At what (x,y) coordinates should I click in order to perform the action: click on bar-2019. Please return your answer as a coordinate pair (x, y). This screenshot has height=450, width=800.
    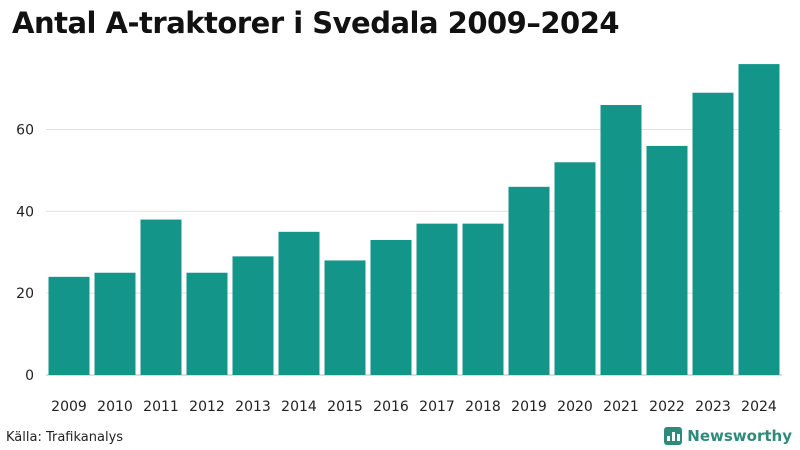
    Looking at the image, I should click on (529, 280).